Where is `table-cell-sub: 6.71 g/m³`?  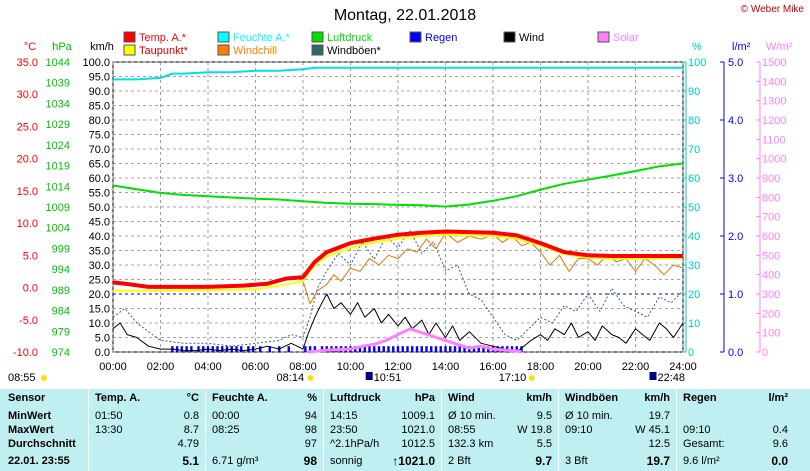
table-cell-sub: 6.71 g/m³ is located at coordinates (235, 461).